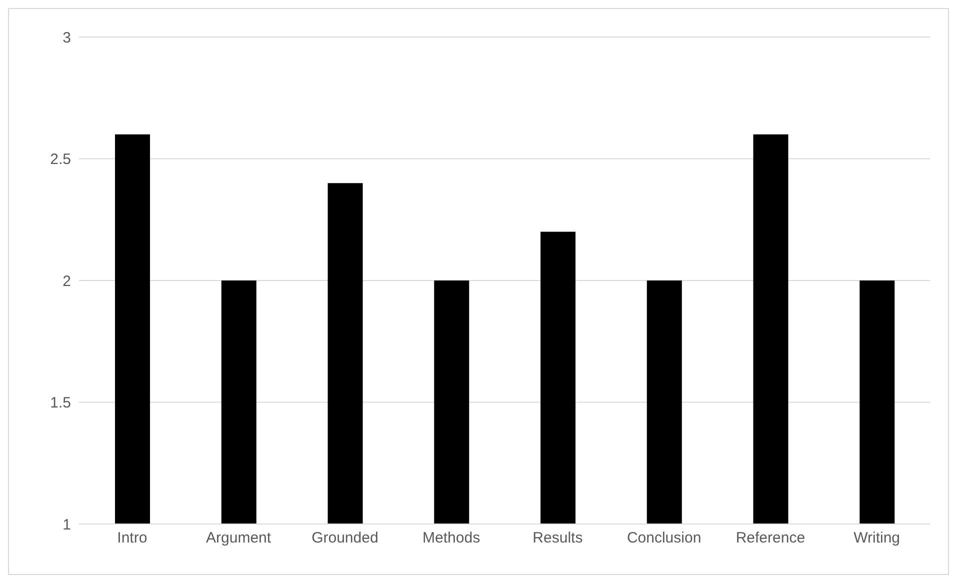 Image resolution: width=957 pixels, height=583 pixels. I want to click on x-tick-label: Results, so click(557, 538).